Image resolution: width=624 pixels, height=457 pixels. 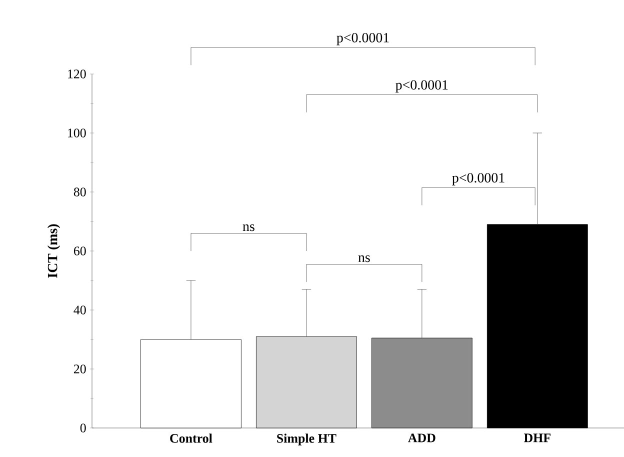 What do you see at coordinates (362, 39) in the screenshot?
I see `text: p<0.0001` at bounding box center [362, 39].